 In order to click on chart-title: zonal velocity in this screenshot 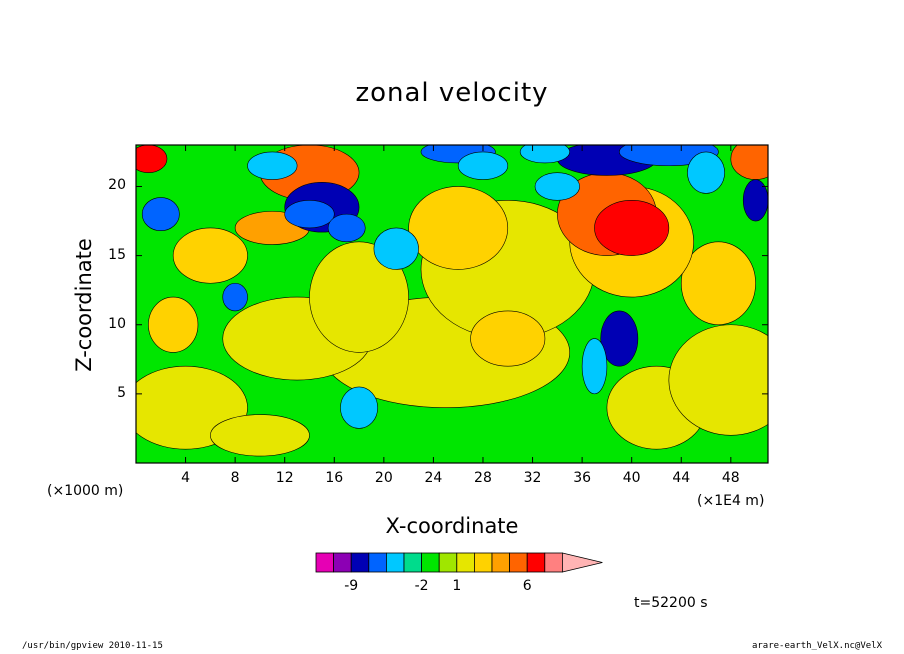, I will do `click(452, 93)`.